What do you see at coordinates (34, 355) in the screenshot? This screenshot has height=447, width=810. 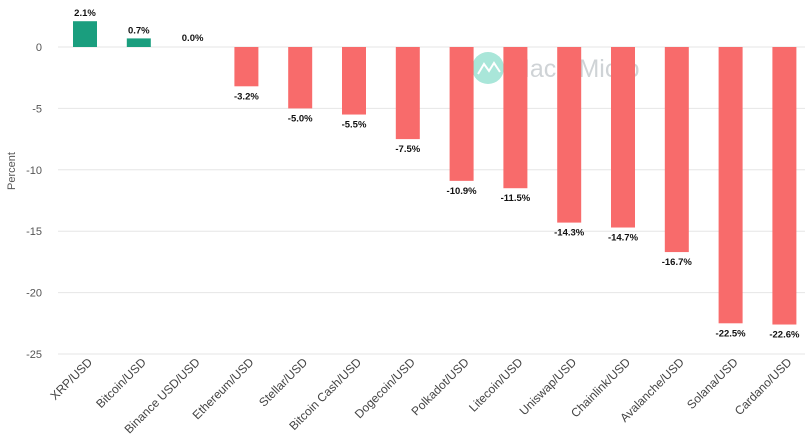 I see `y-tick-label: -25` at bounding box center [34, 355].